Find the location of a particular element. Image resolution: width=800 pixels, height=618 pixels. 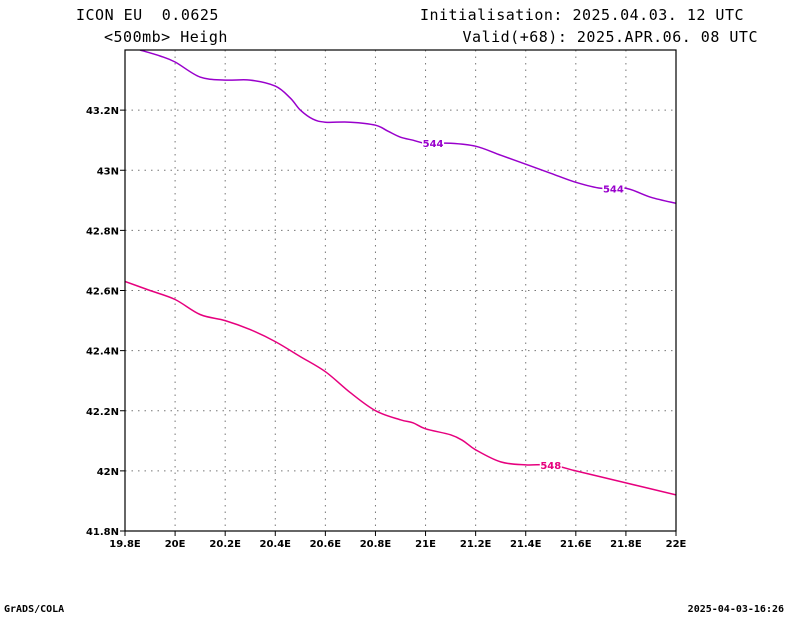

y-tick-label: 42.4N is located at coordinates (102, 352).